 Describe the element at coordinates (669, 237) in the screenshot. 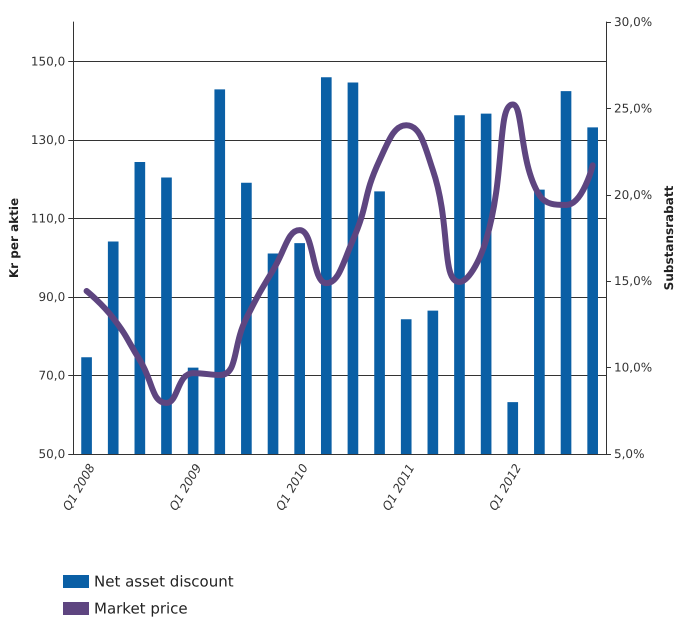

I see `y2-axis-title: Substansrabatt` at that location.